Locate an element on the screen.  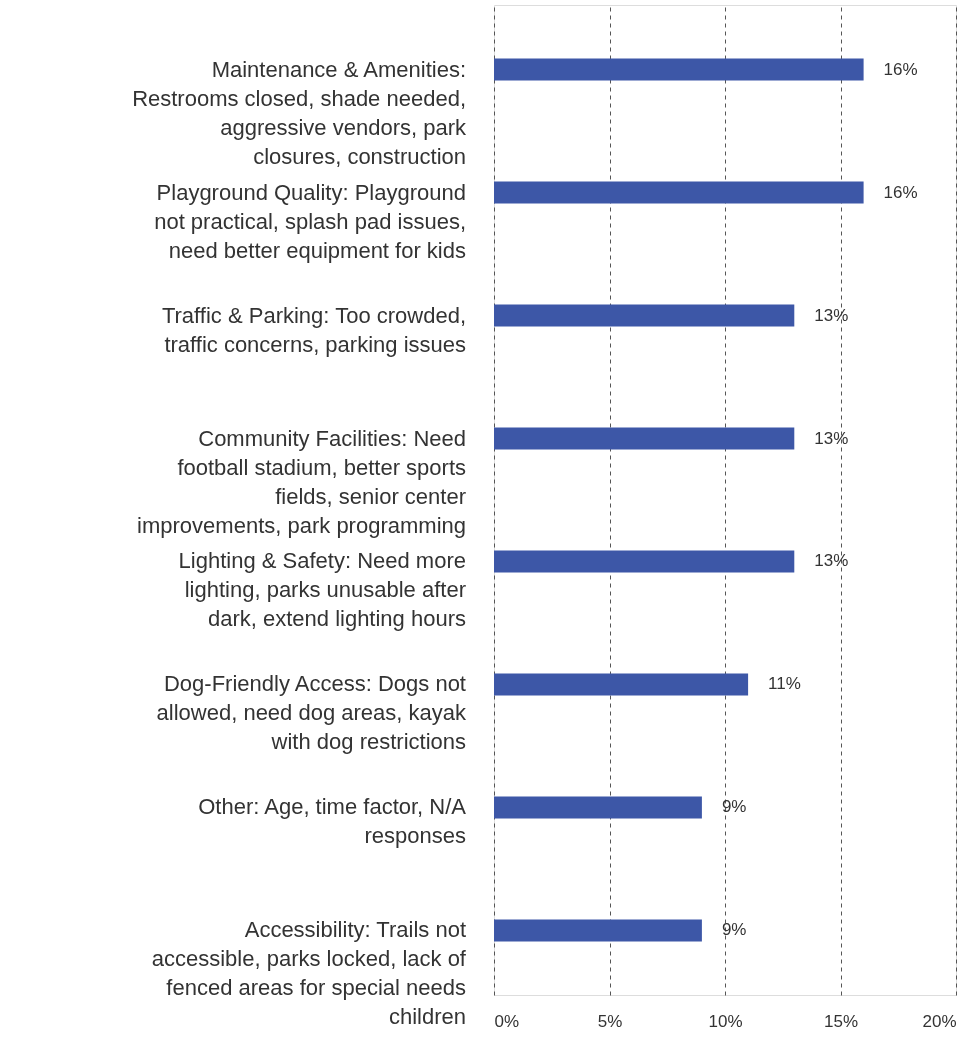
y-tick-label: Traffic & Parking: Too crowded, traffic concerns, parking issues is located at coordinates (313, 329).